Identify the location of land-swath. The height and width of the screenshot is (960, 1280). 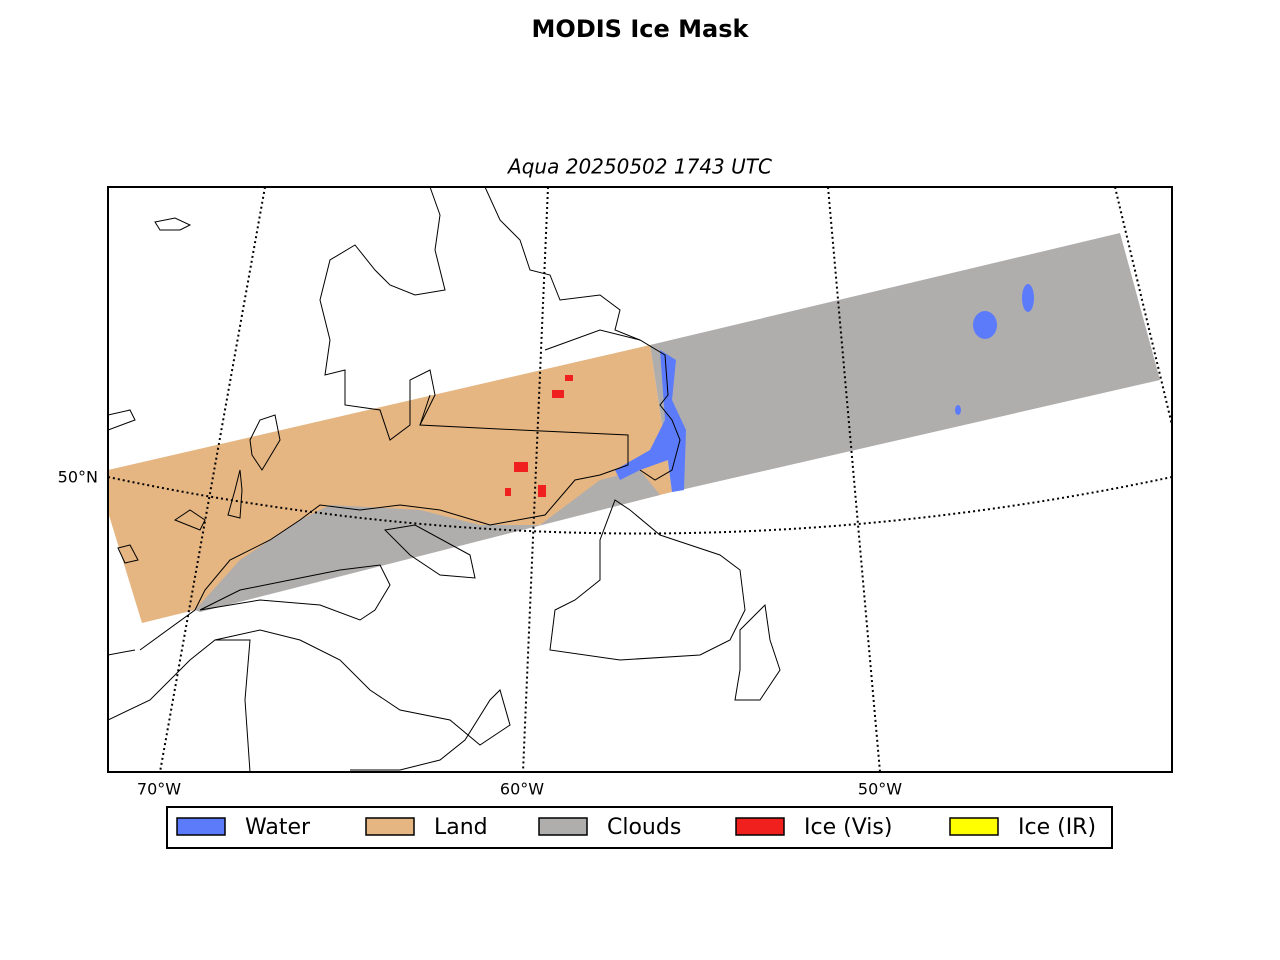
(390, 484).